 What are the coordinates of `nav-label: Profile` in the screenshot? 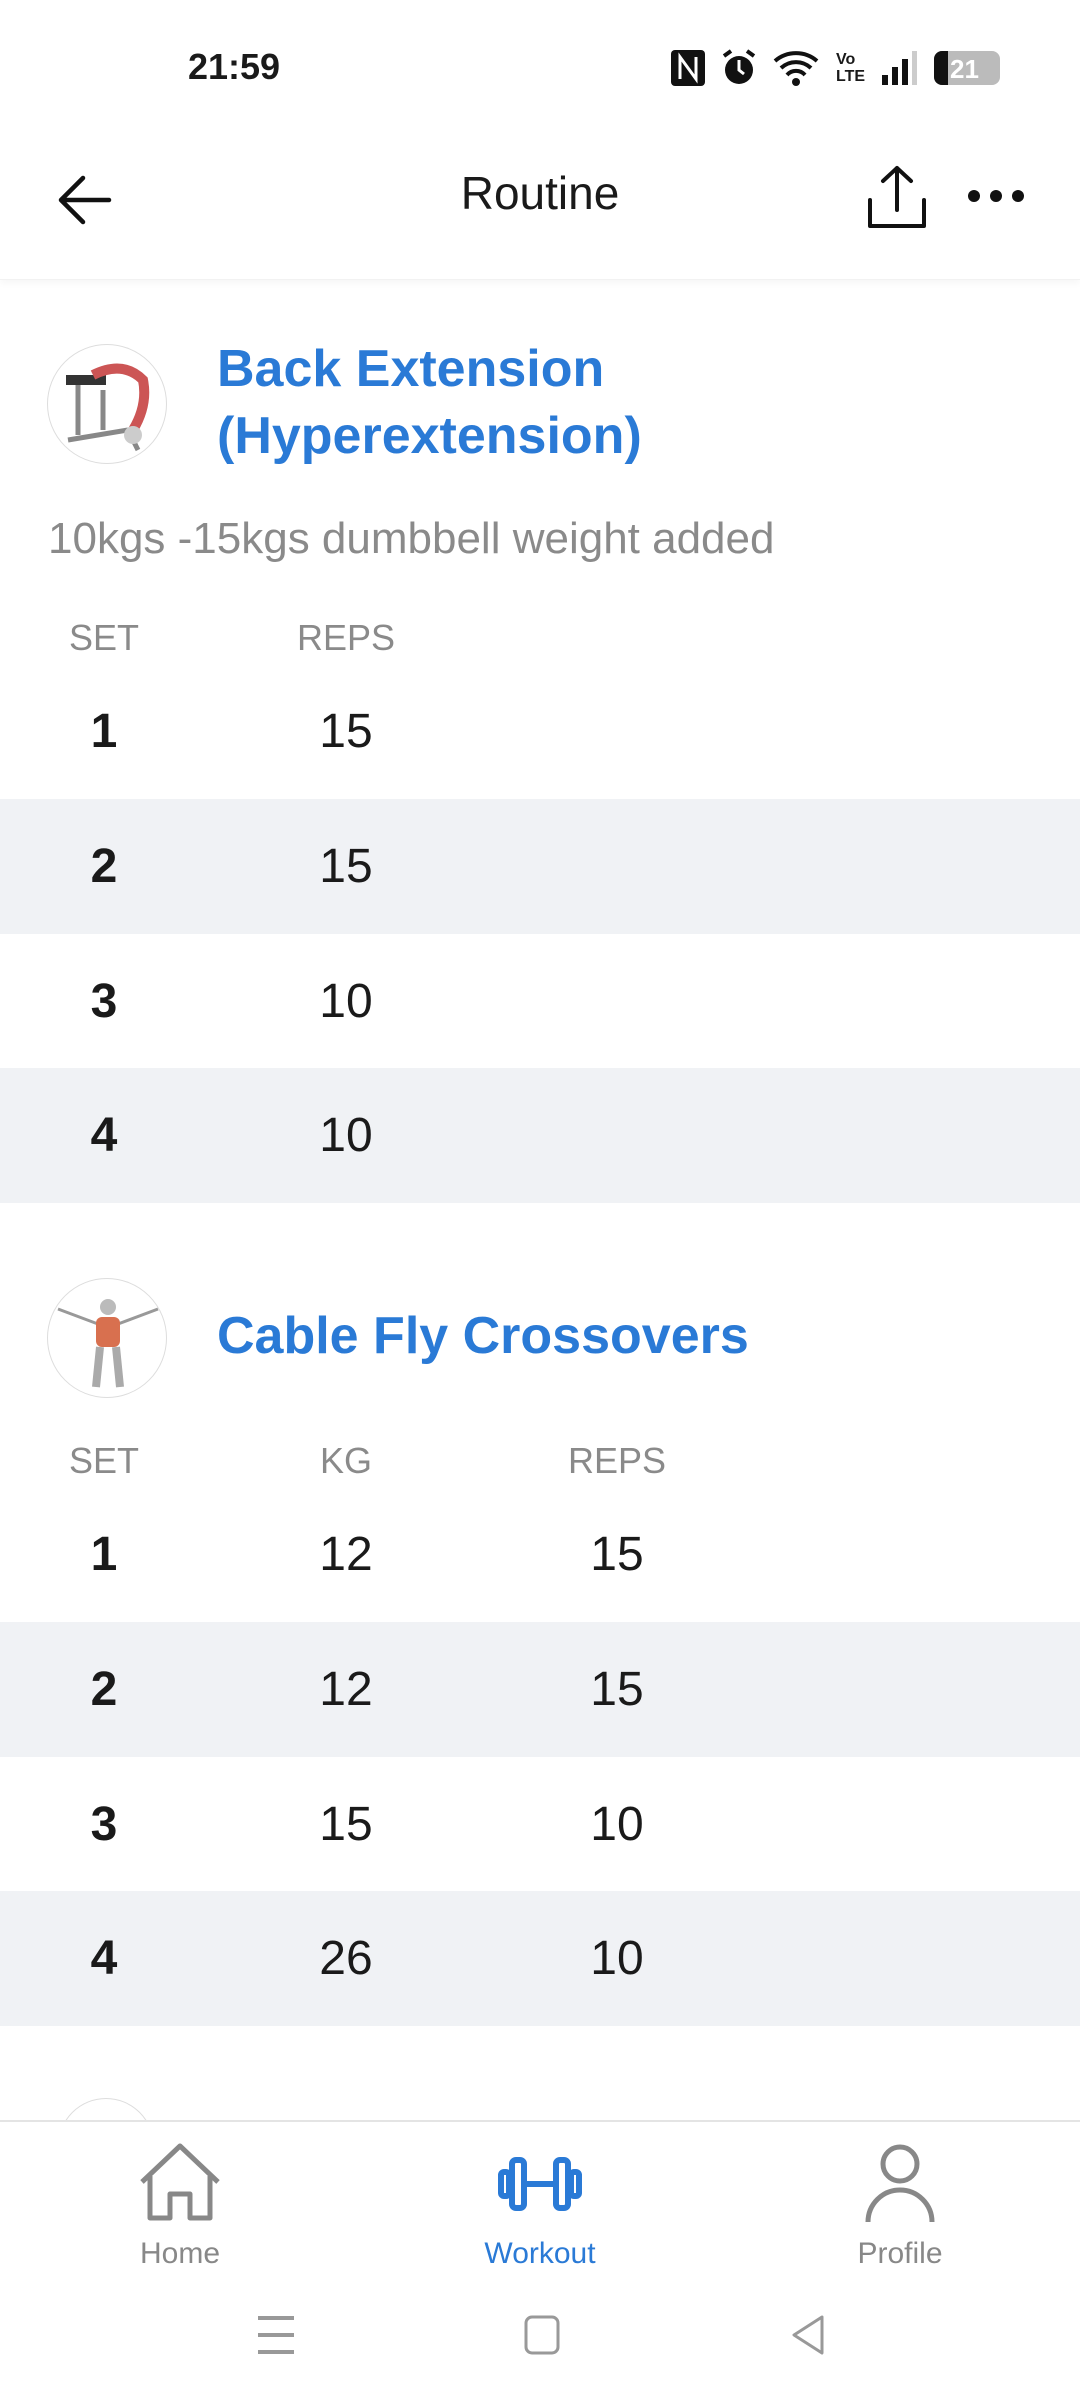 It's located at (900, 2253).